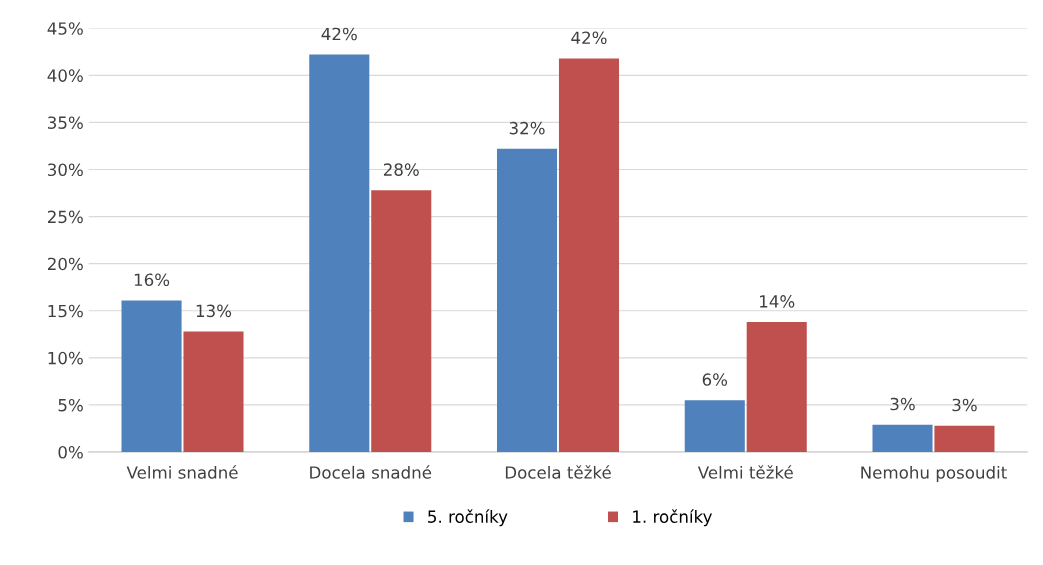 This screenshot has height=565, width=1043. I want to click on y-tick-label: 45%, so click(65, 28).